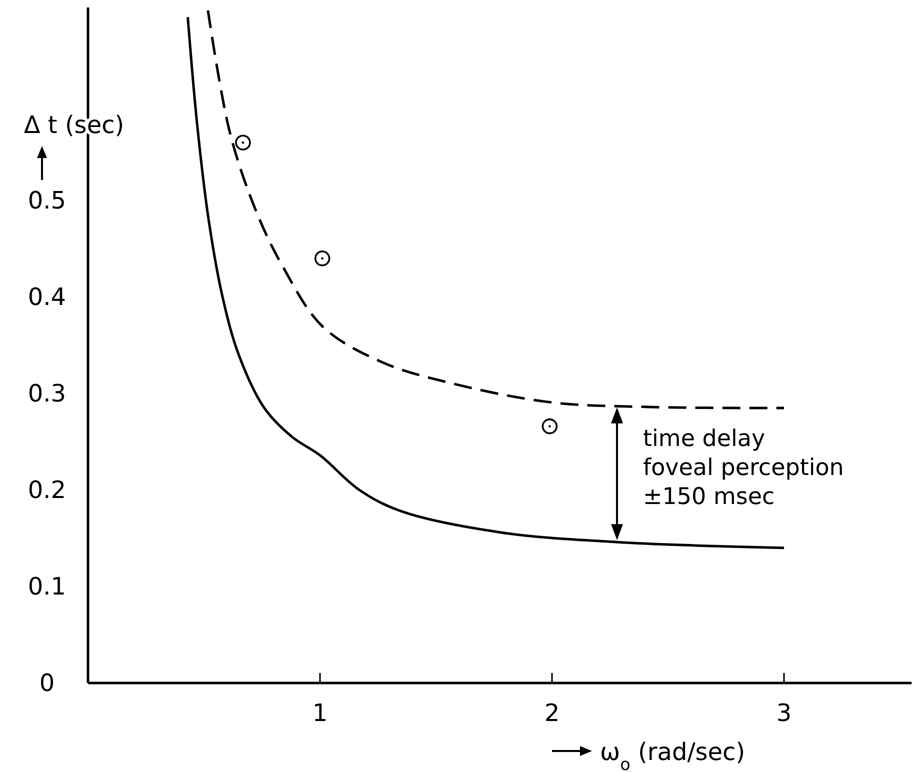  Describe the element at coordinates (743, 468) in the screenshot. I see `annotation: time delay foveal perception ±150 msec` at that location.